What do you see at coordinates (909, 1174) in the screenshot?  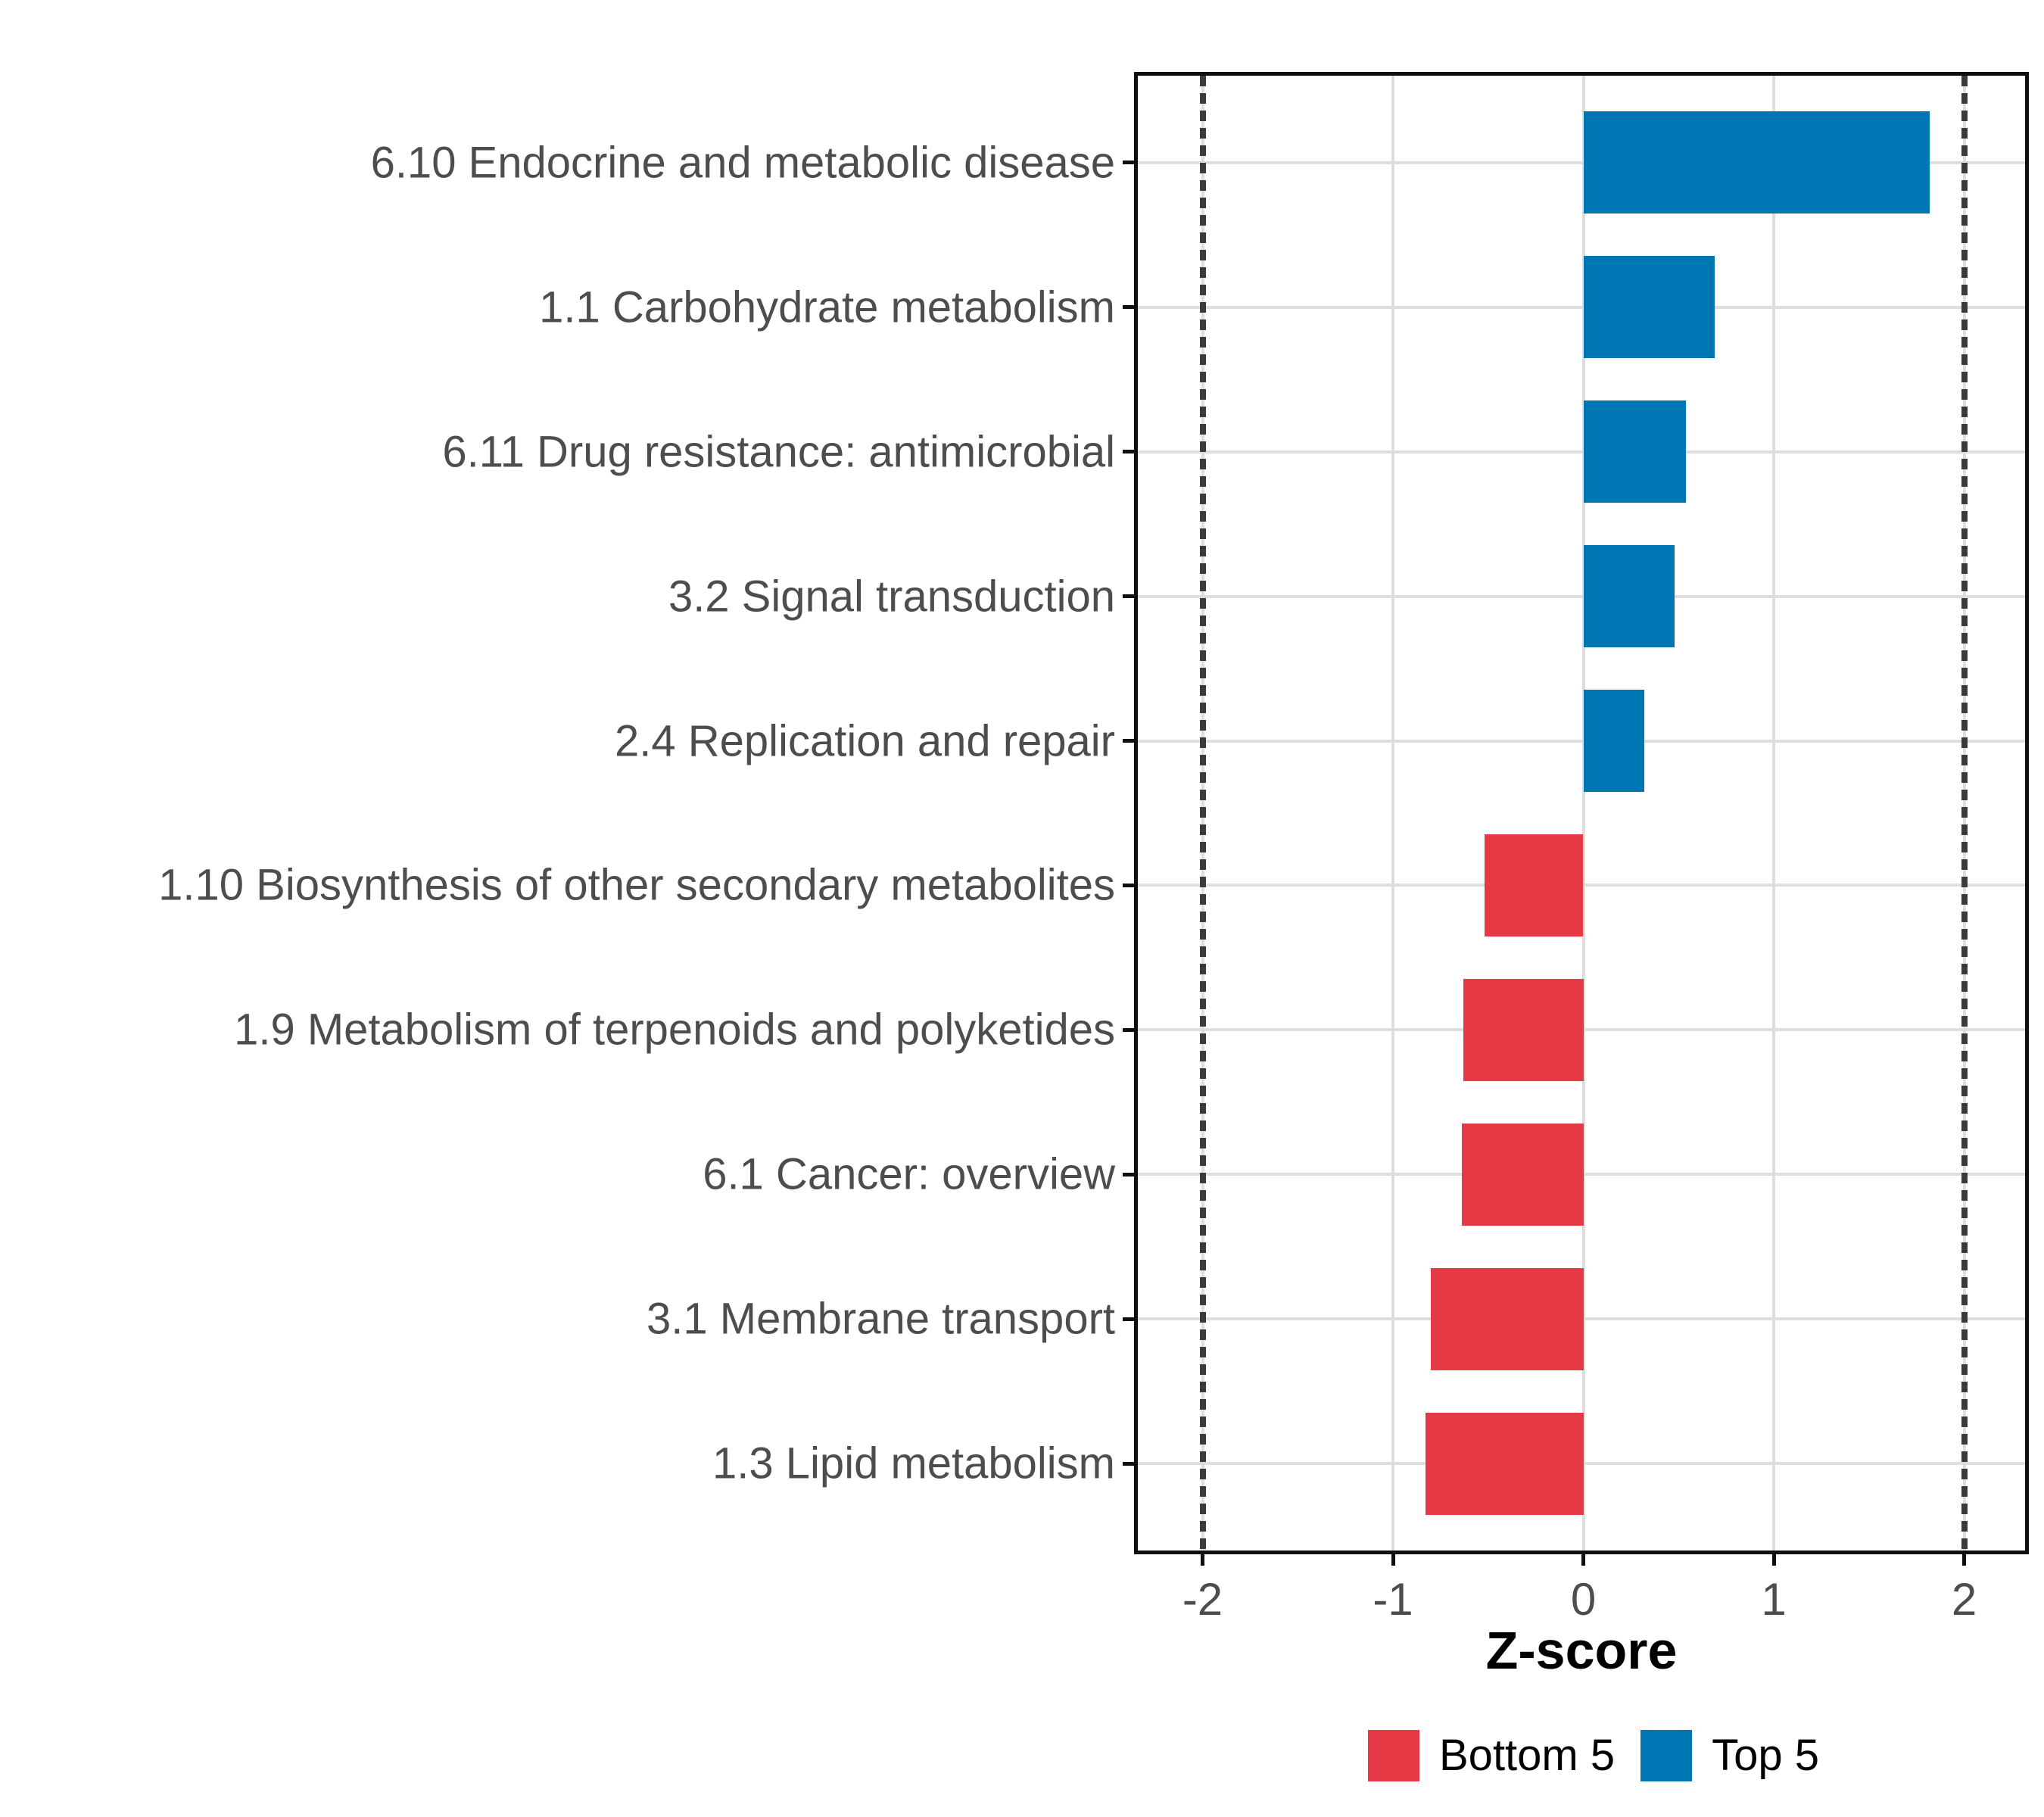 I see `y-axis-label: 6.1 Cancer: overview` at bounding box center [909, 1174].